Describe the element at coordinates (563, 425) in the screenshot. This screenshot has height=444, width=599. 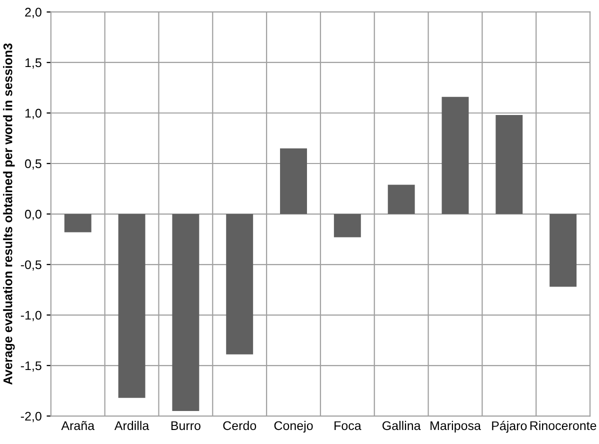
I see `x-tick-label: Rinoceronte` at that location.